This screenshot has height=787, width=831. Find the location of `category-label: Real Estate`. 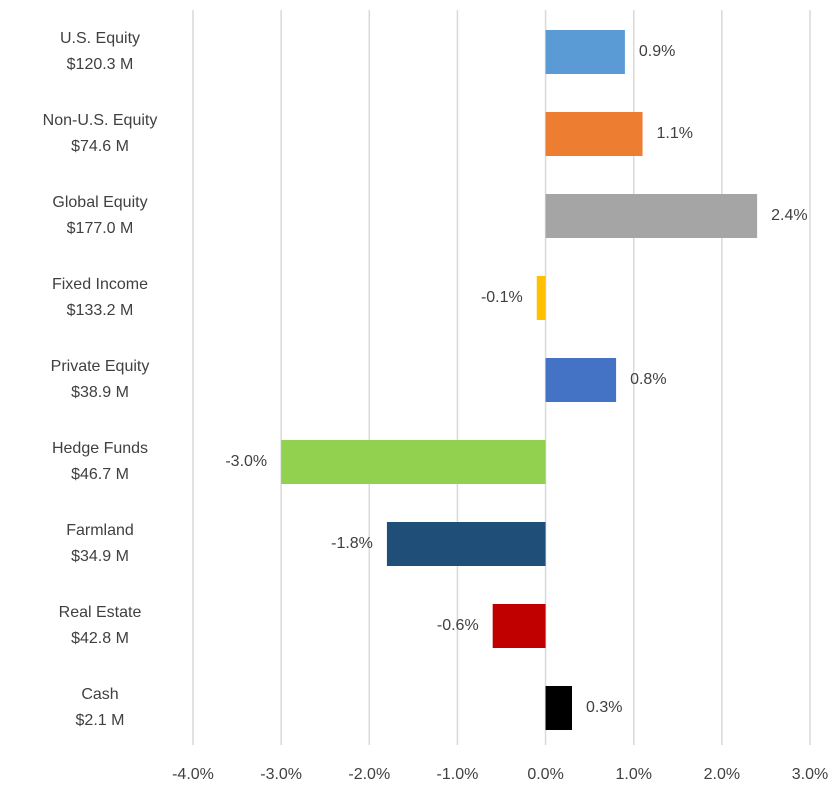

category-label: Real Estate is located at coordinates (100, 612).